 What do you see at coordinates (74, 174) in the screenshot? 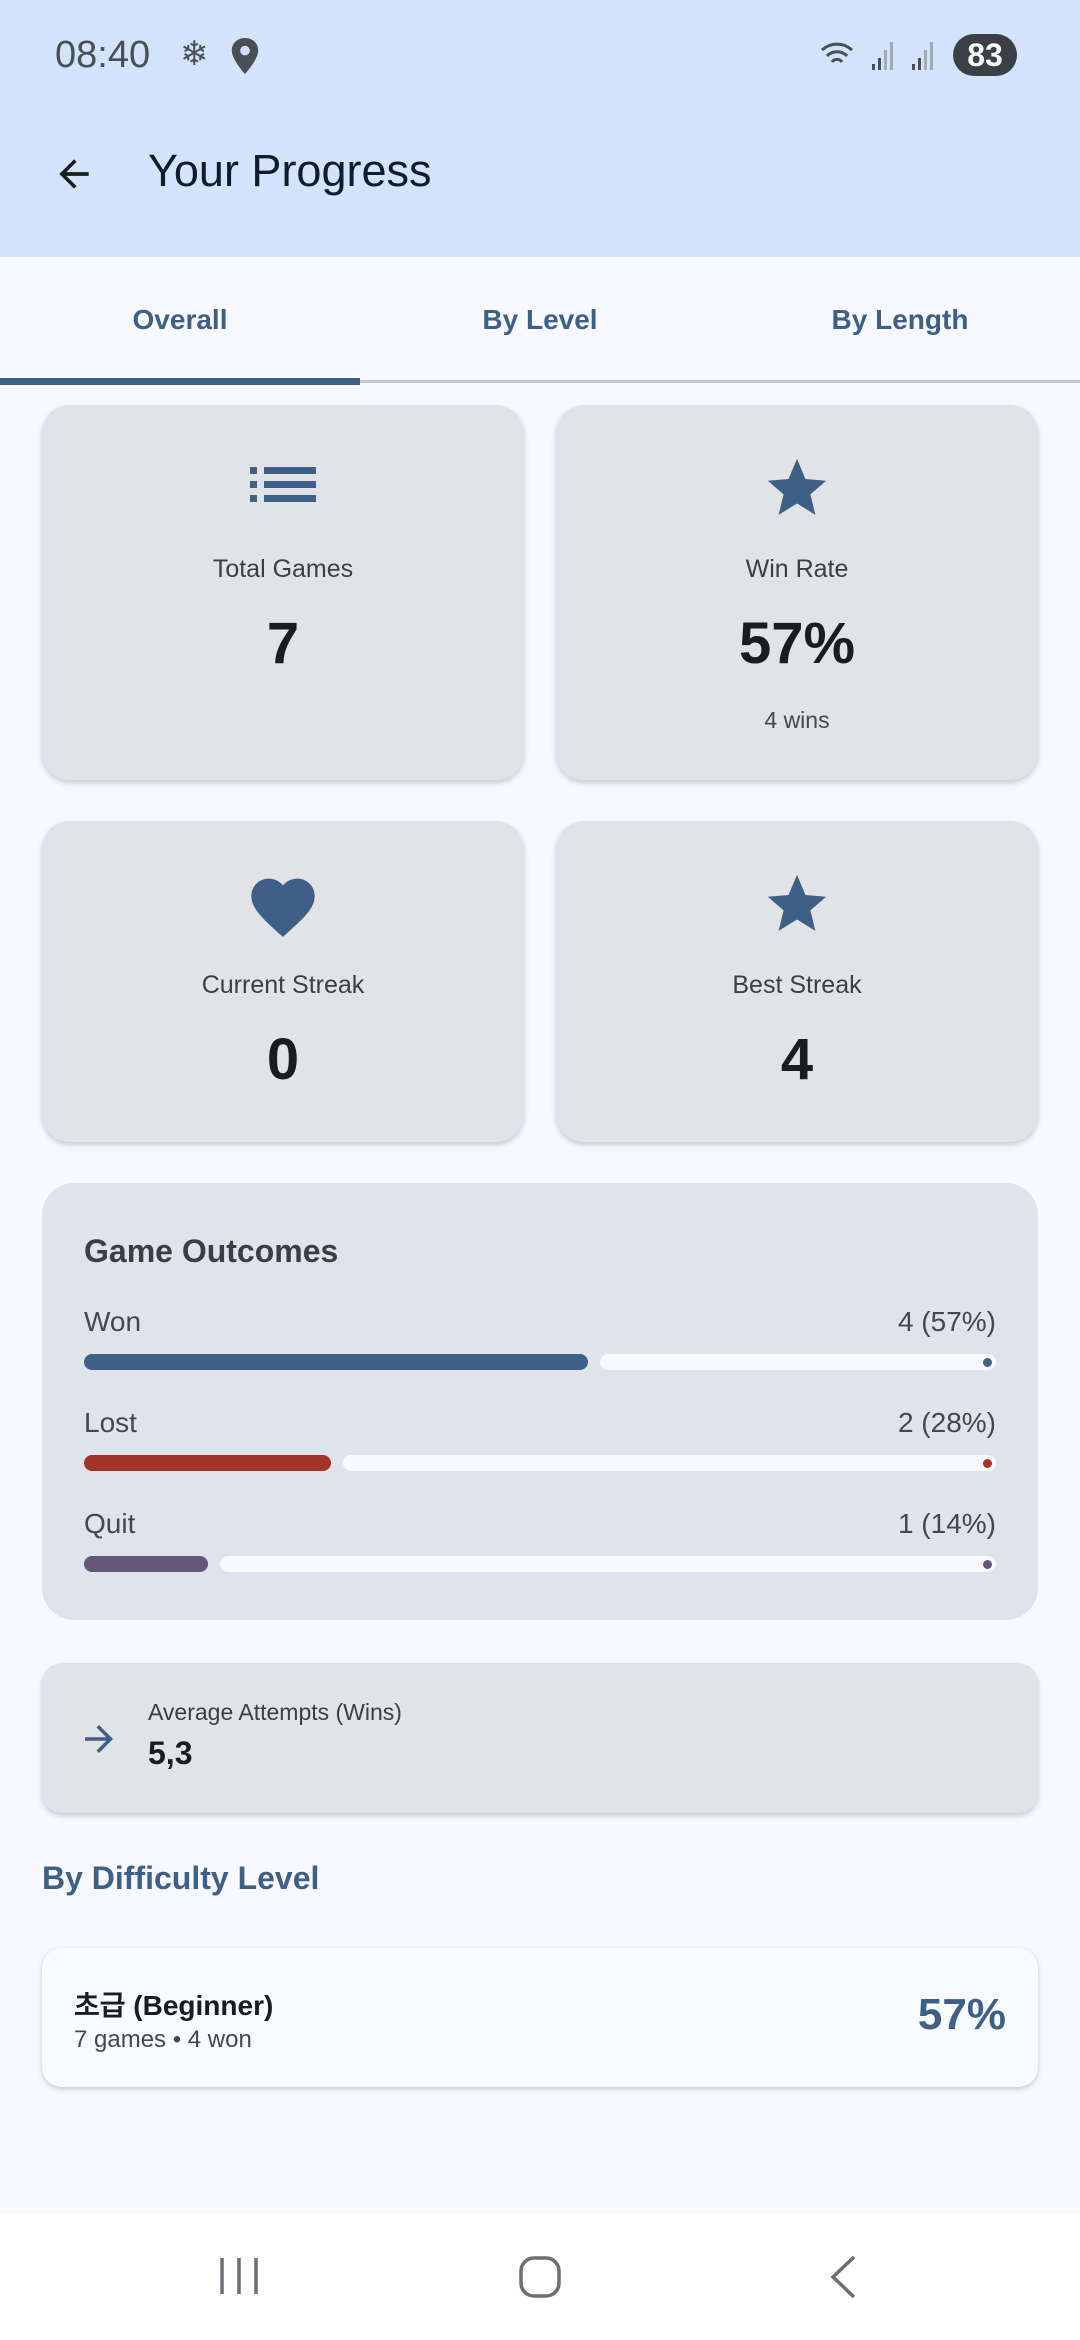
I see `back-arrow-icon` at bounding box center [74, 174].